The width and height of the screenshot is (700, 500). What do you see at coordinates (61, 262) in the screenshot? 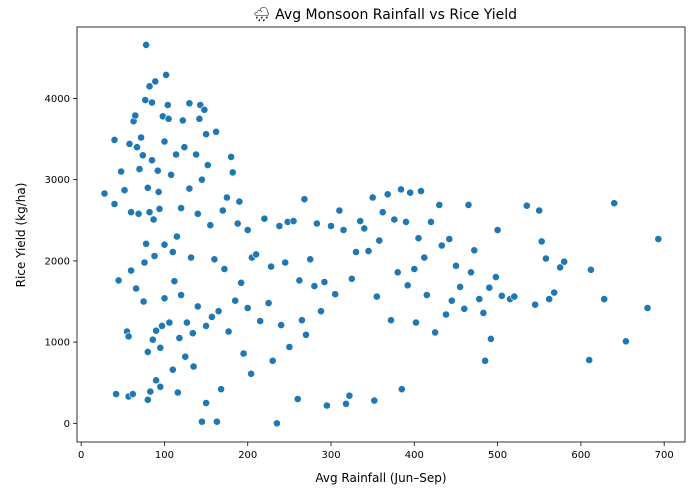
I see `y-axis: 0 1000 2000 3000 4000` at bounding box center [61, 262].